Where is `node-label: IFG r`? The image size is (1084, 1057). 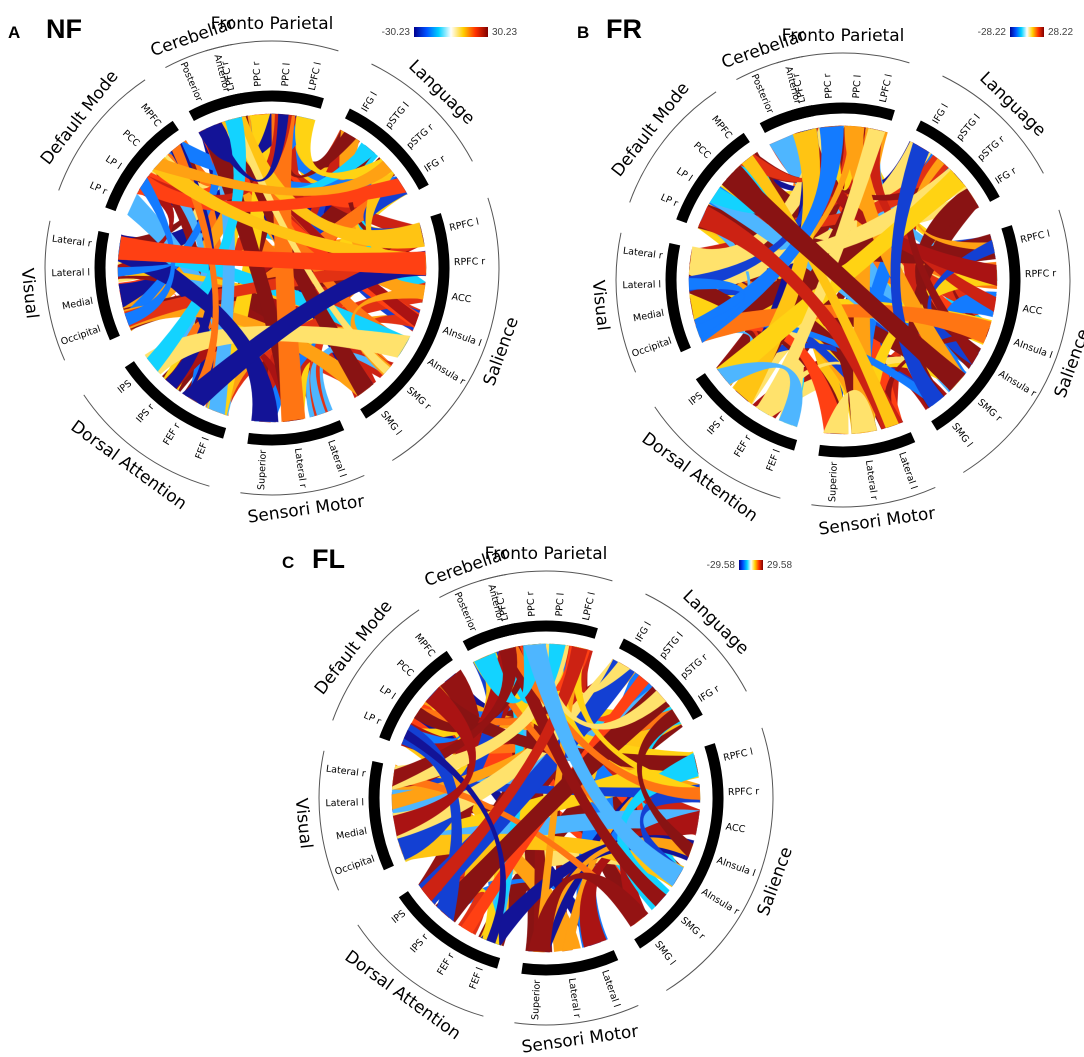
node-label: IFG r is located at coordinates (709, 693).